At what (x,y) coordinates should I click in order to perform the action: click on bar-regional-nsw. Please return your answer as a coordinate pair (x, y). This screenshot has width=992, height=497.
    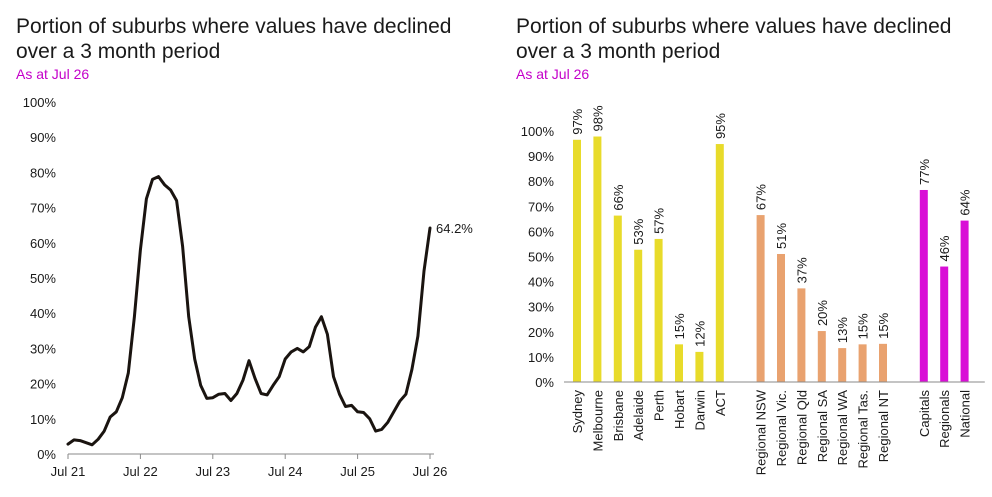
    Looking at the image, I should click on (760, 298).